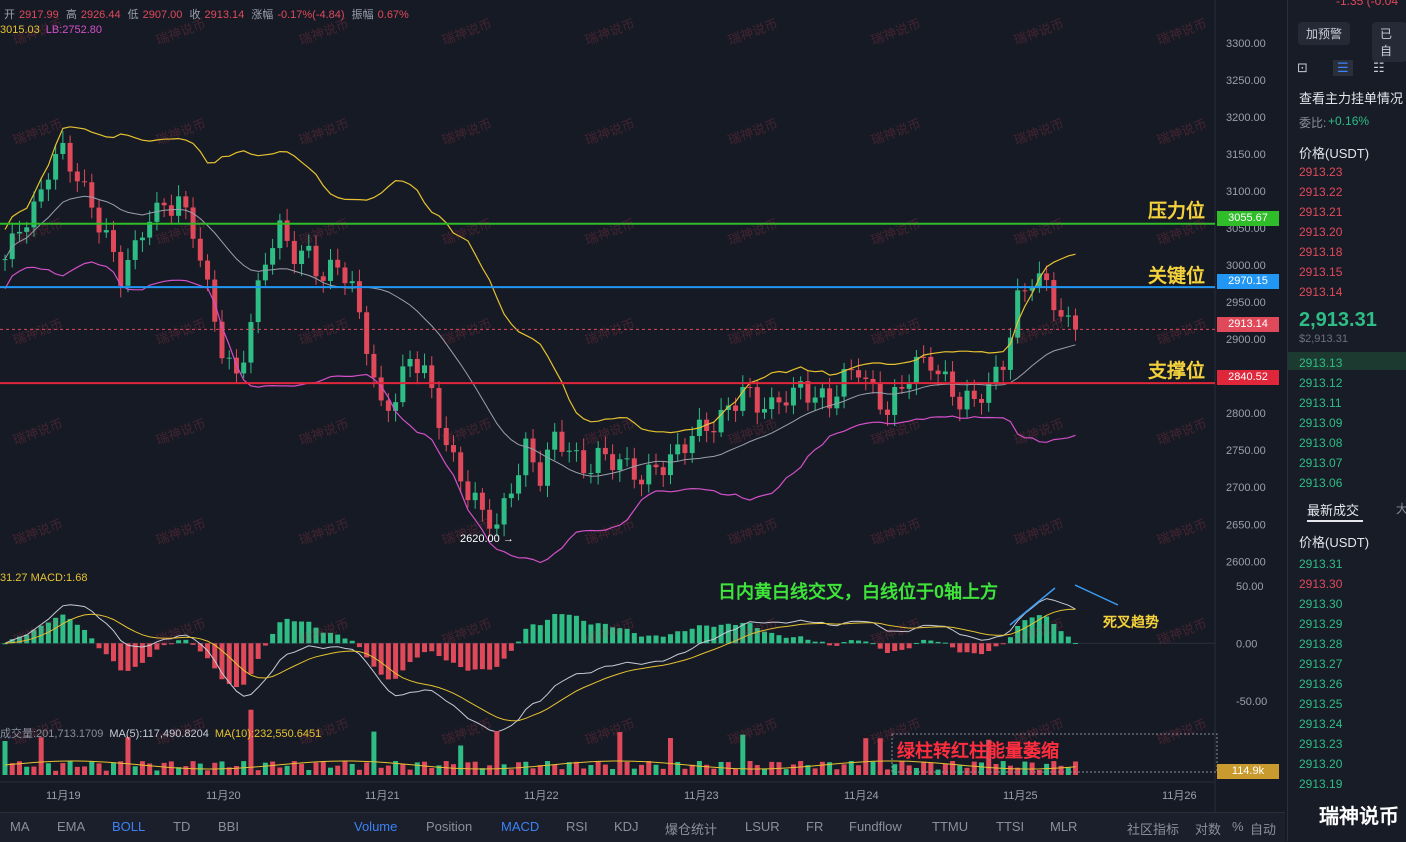 The height and width of the screenshot is (842, 1406). Describe the element at coordinates (449, 826) in the screenshot. I see `indicator-tab: Position` at that location.